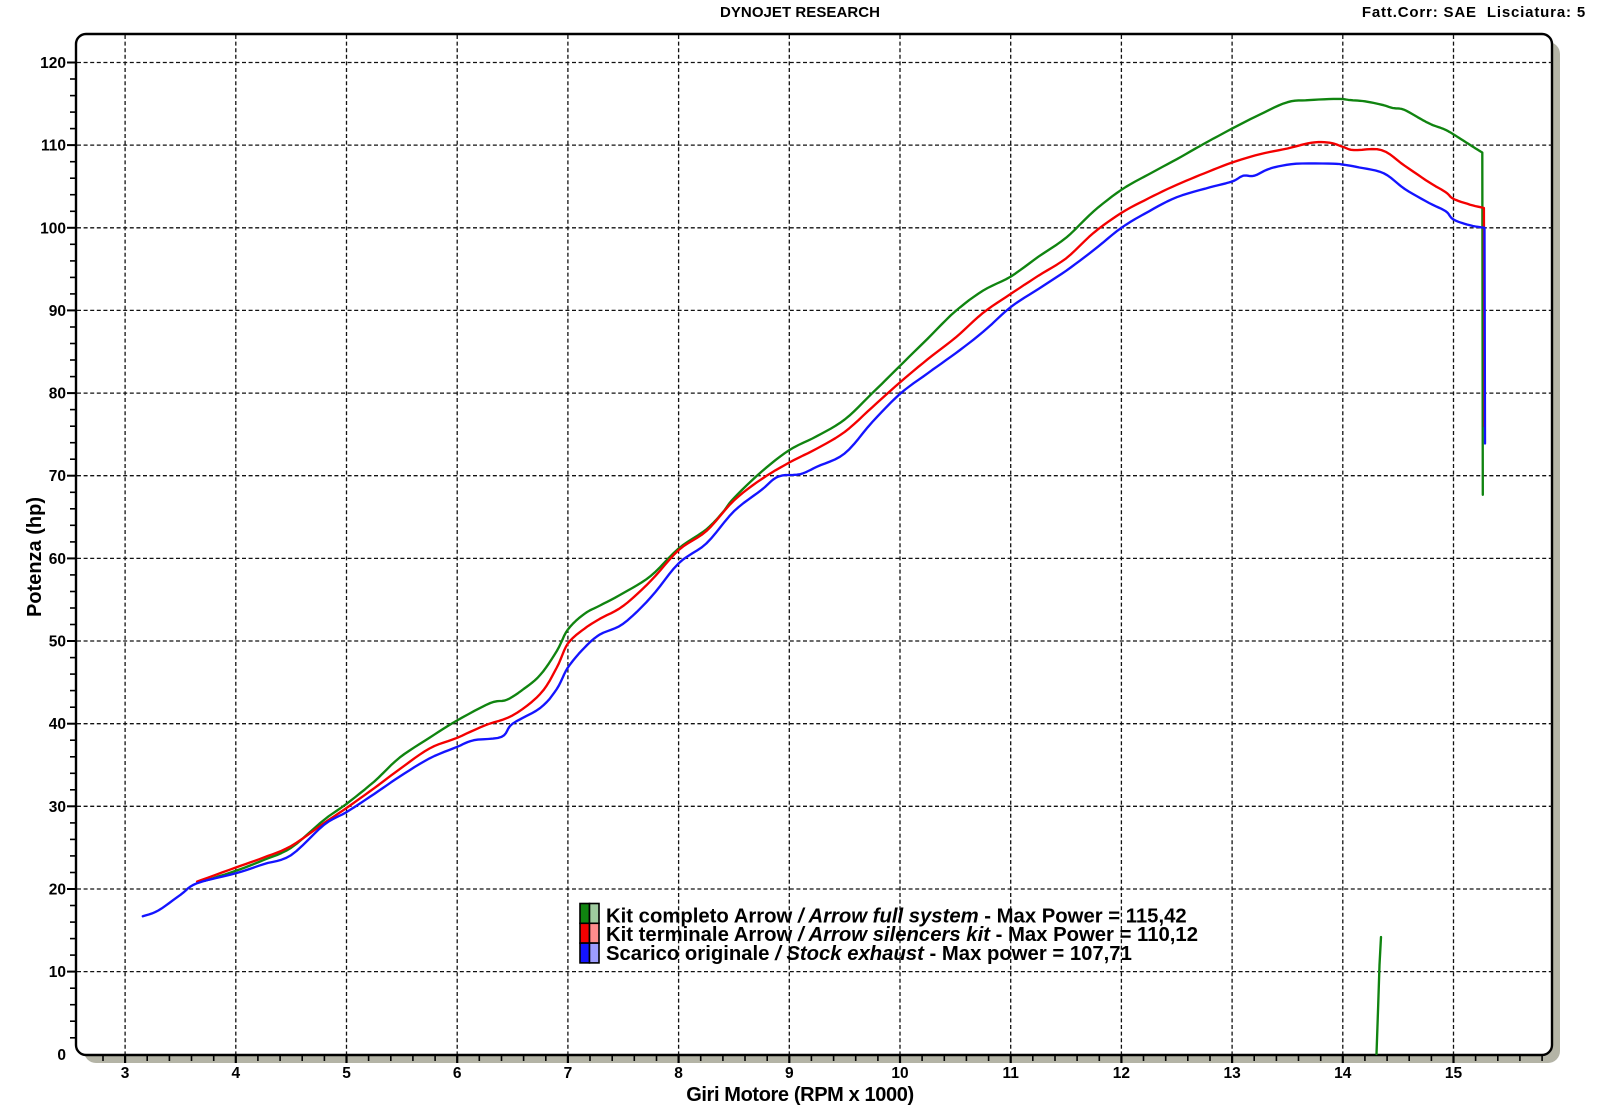 The image size is (1600, 1118). I want to click on svg-text: 7, so click(568, 1073).